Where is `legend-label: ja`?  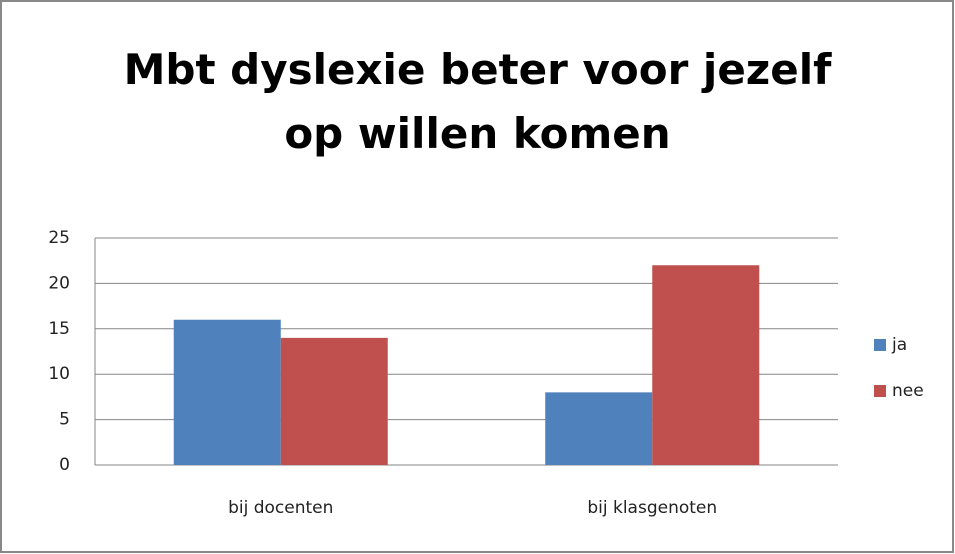 legend-label: ja is located at coordinates (899, 345).